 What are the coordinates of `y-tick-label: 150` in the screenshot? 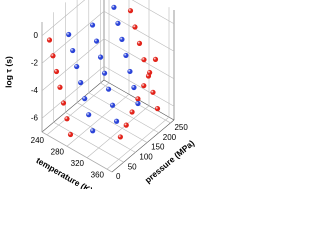 It's located at (158, 147).